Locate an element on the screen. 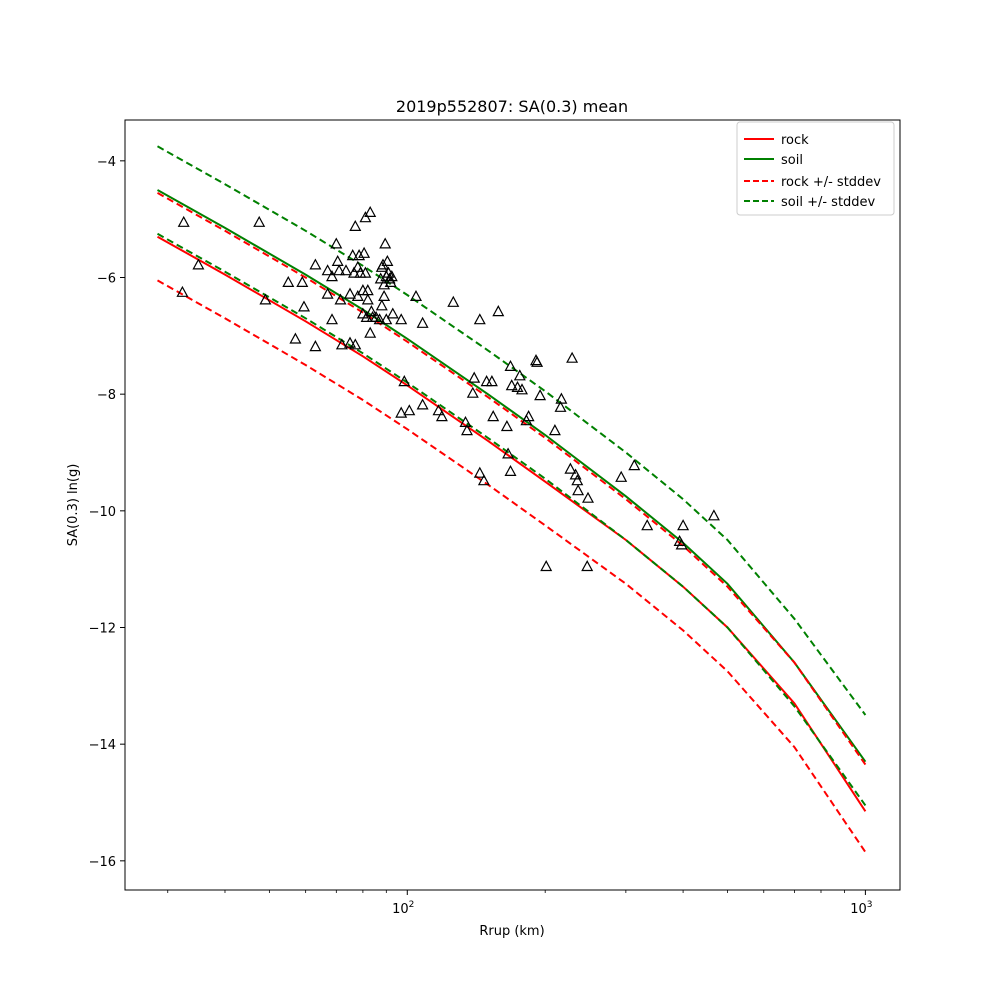 The width and height of the screenshot is (1000, 1000). x-axis-label: Rrup (km) is located at coordinates (511, 931).